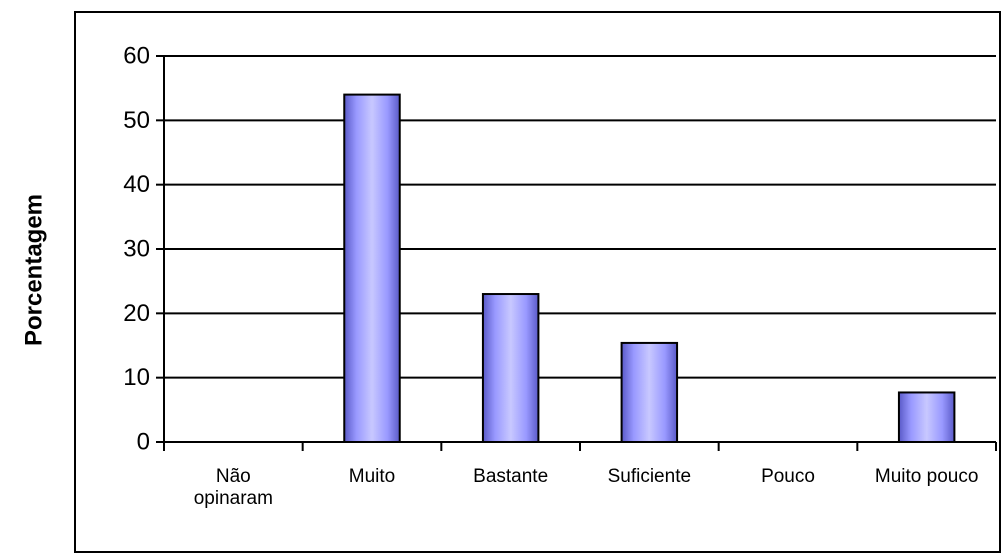 This screenshot has height=559, width=1005. What do you see at coordinates (233, 487) in the screenshot?
I see `x-tick-label: Não opinaram` at bounding box center [233, 487].